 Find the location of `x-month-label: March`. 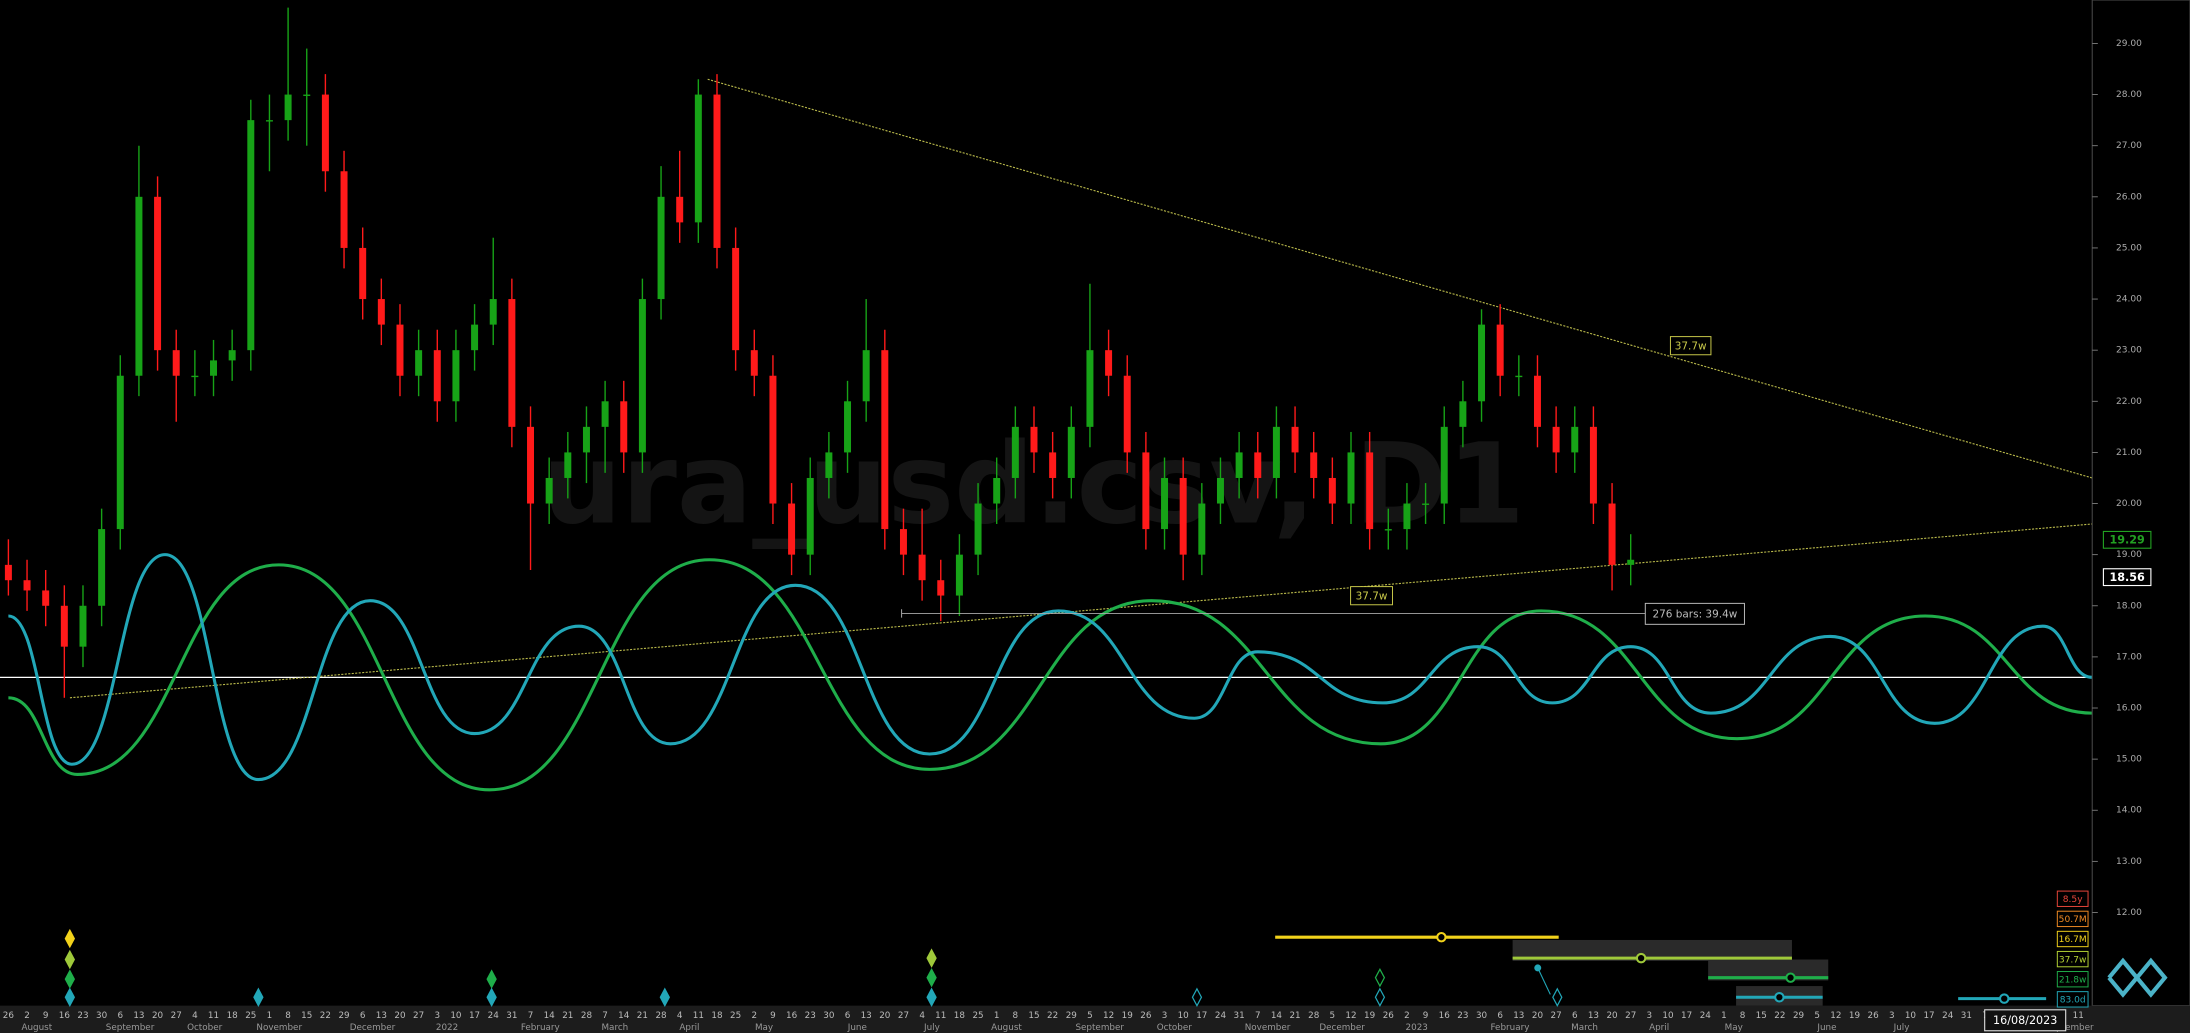

x-month-label: March is located at coordinates (1584, 1028).